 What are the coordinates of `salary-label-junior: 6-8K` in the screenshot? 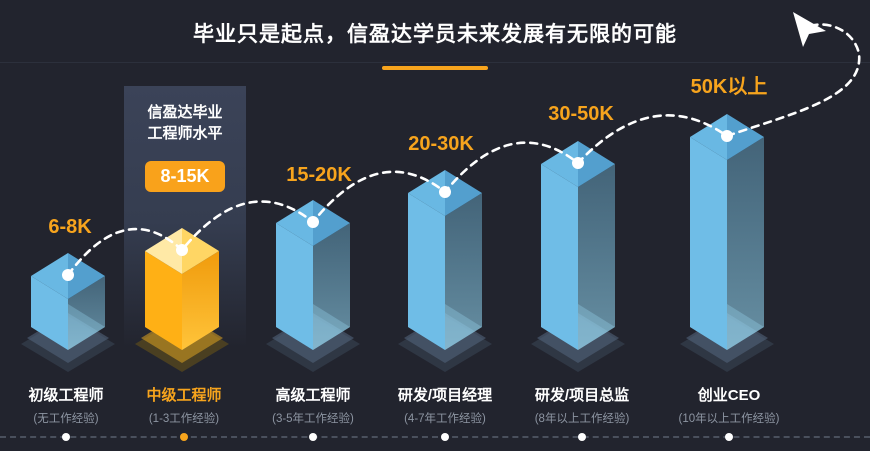 It's located at (70, 227).